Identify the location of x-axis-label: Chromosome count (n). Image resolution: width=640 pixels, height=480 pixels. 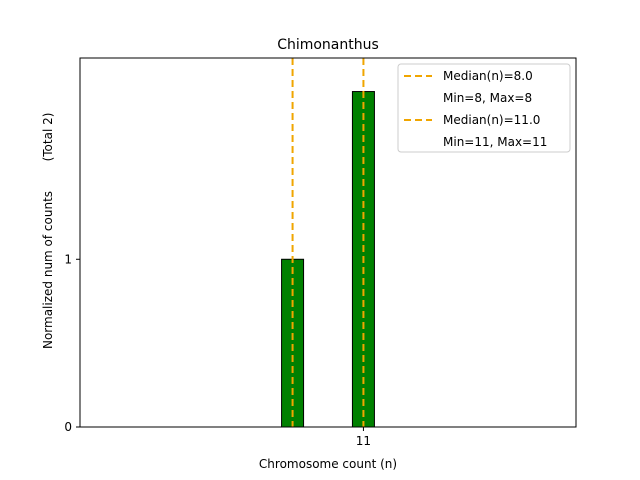
(328, 464).